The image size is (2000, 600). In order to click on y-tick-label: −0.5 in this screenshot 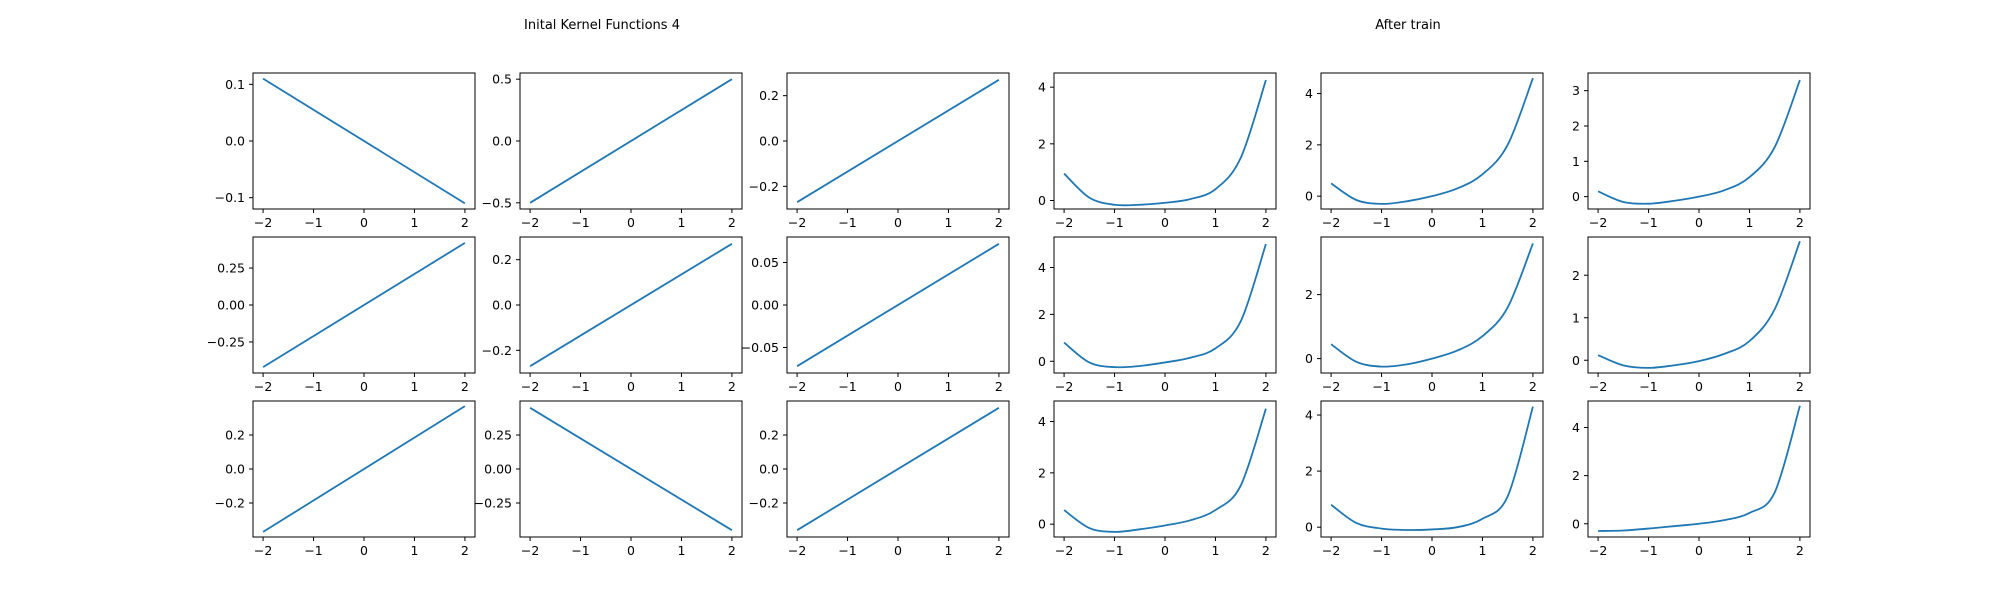, I will do `click(497, 202)`.